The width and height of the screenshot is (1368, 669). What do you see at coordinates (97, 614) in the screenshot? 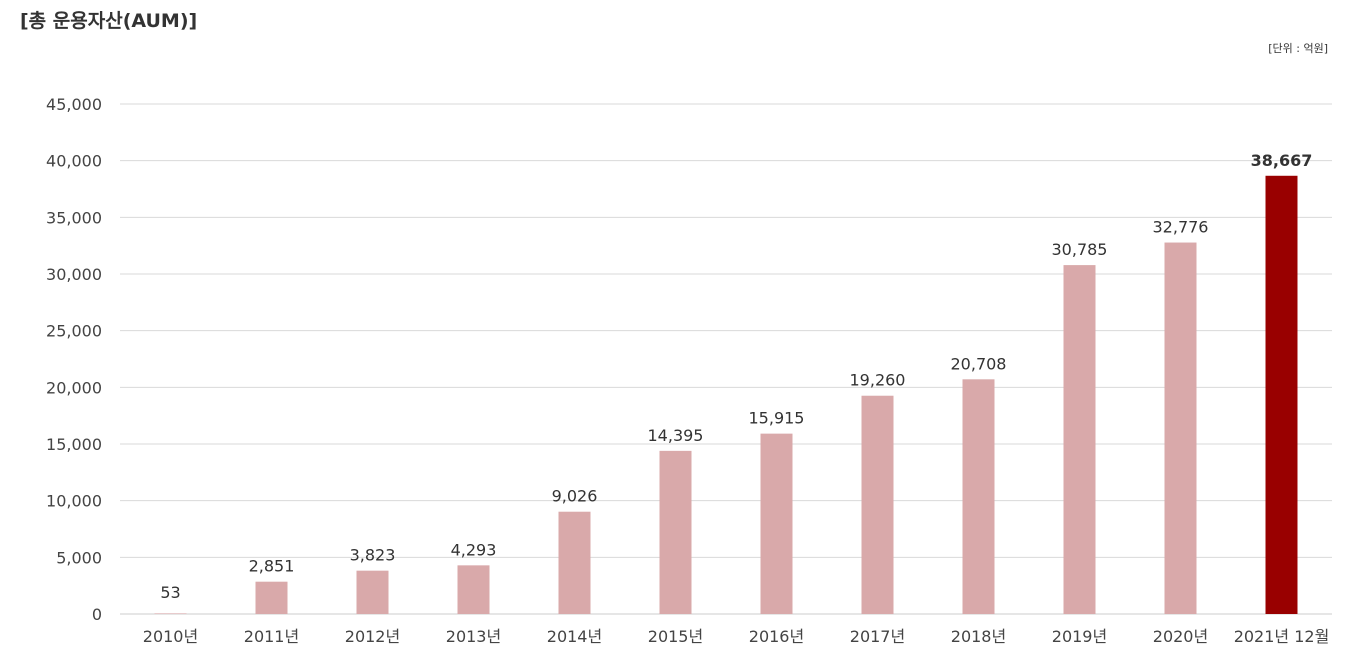
I see `y-tick-label: 0` at bounding box center [97, 614].